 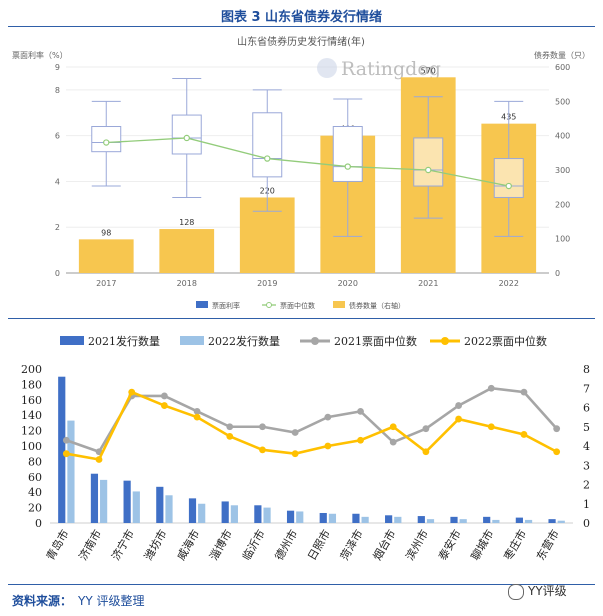 What do you see at coordinates (339, 304) in the screenshot?
I see `legend-swatch-count` at bounding box center [339, 304].